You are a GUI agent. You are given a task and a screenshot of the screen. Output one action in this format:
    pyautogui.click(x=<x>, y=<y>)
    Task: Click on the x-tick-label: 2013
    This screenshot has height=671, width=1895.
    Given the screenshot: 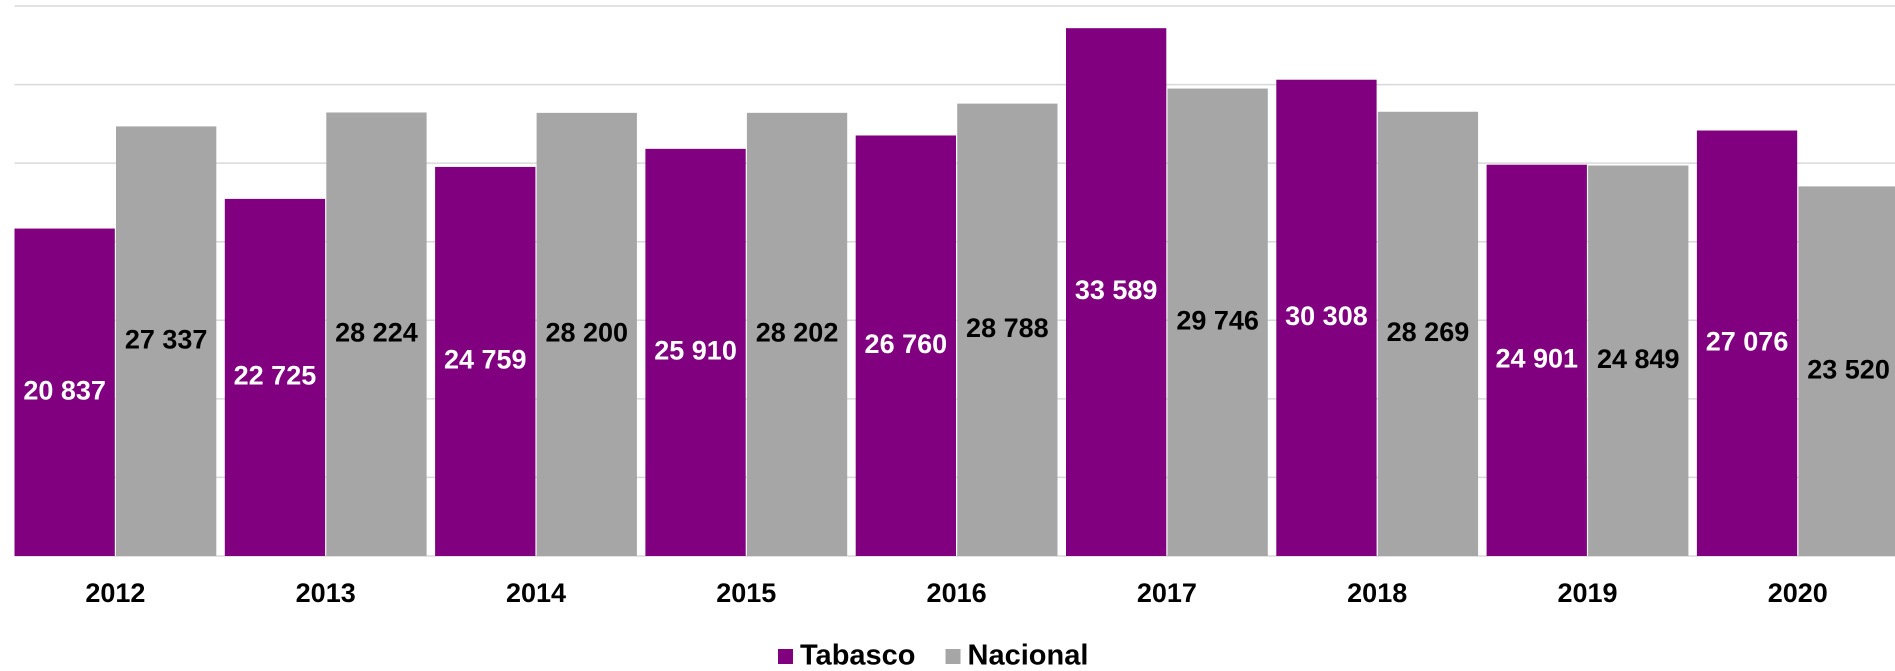 What is the action you would take?
    pyautogui.click(x=326, y=593)
    